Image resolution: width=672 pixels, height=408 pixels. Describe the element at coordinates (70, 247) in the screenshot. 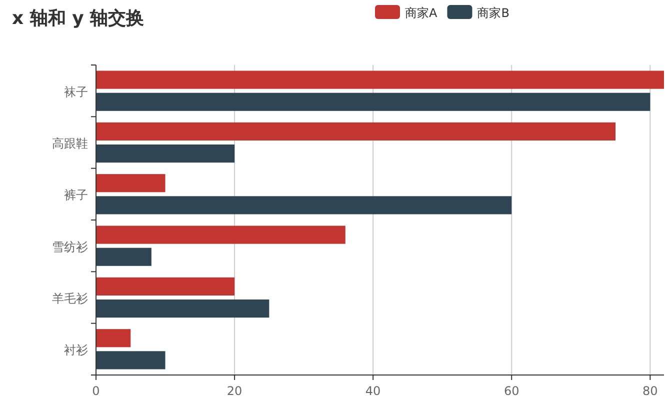

I see `y-tick-label: 雪纺衫` at that location.